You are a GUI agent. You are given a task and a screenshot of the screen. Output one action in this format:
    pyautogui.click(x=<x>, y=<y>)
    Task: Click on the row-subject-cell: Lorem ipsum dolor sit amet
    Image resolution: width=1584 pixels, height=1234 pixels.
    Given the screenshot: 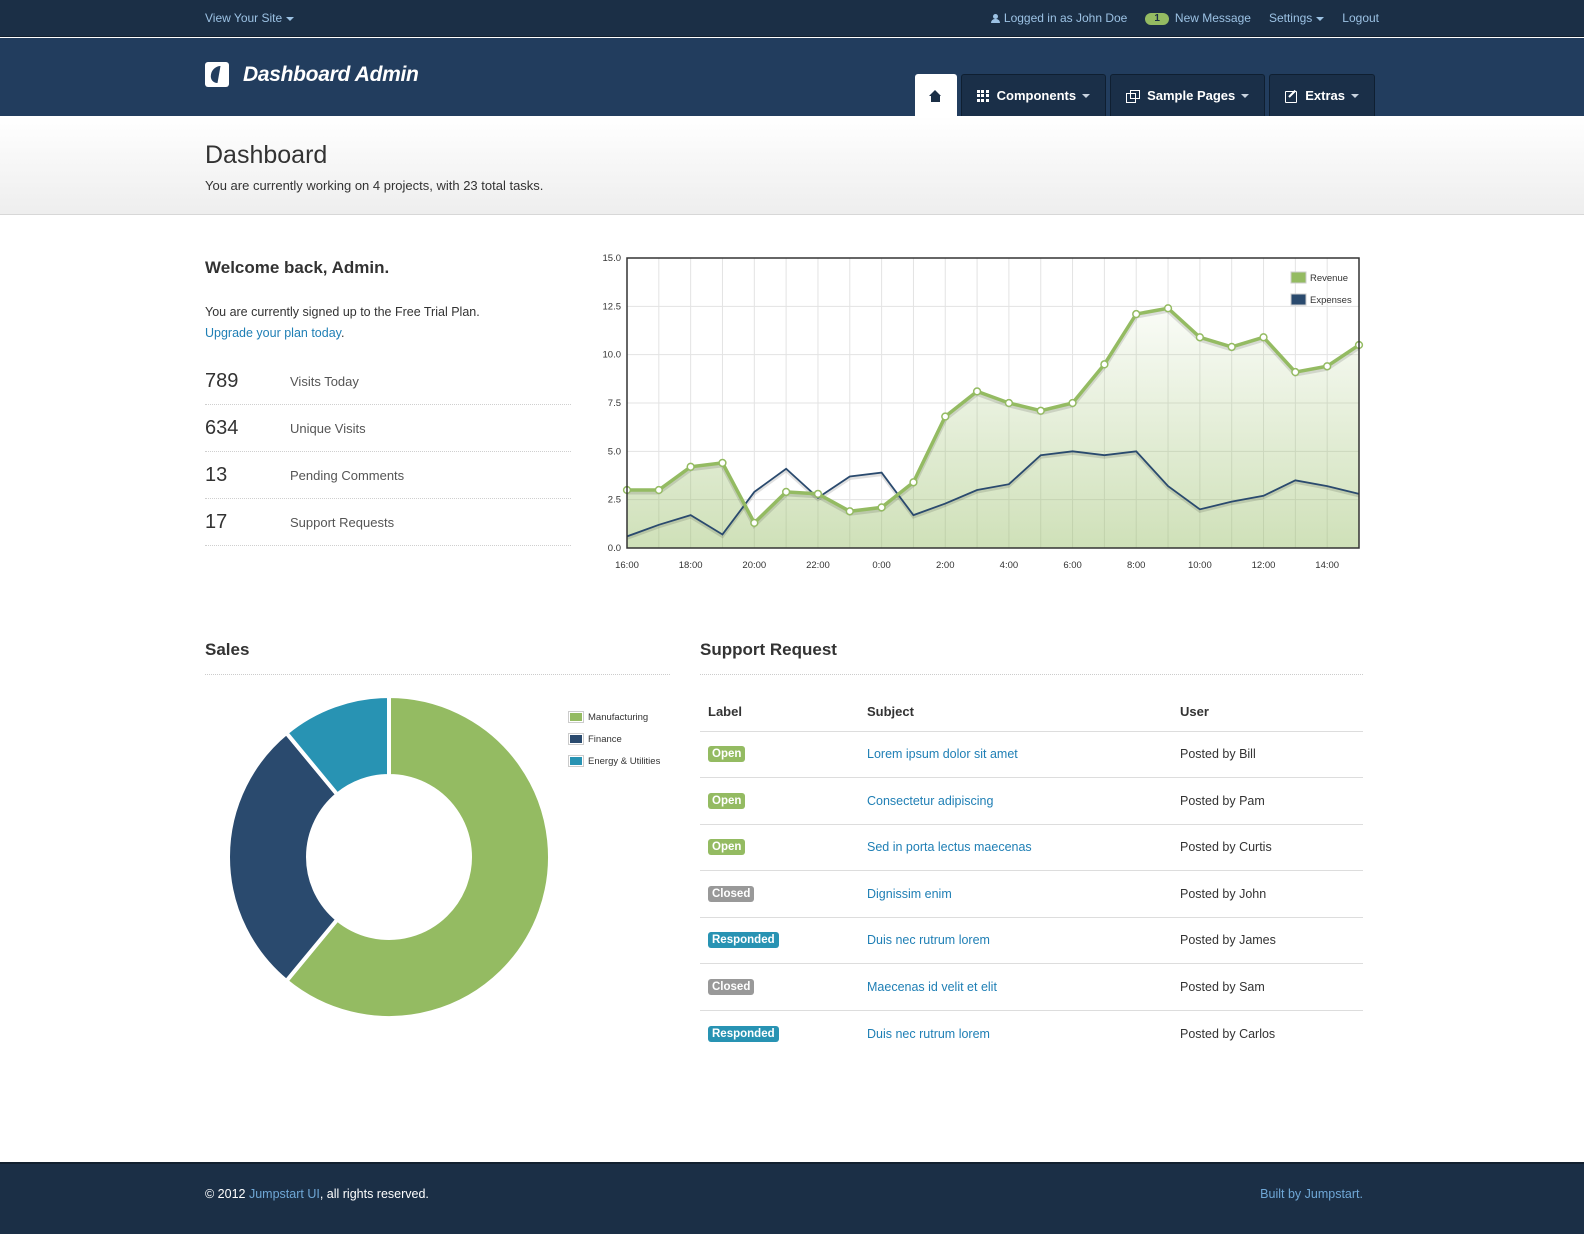 What is the action you would take?
    pyautogui.click(x=1015, y=754)
    